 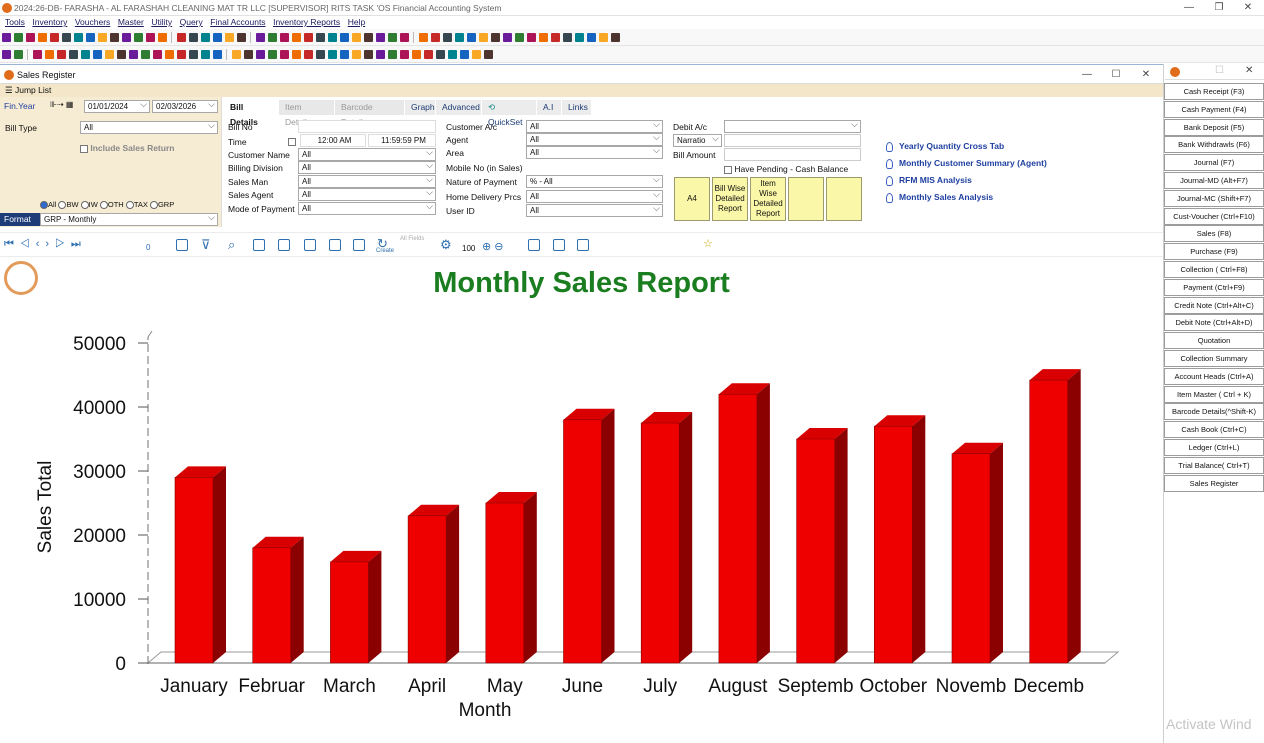 What do you see at coordinates (44, 205) in the screenshot?
I see `radio-all` at bounding box center [44, 205].